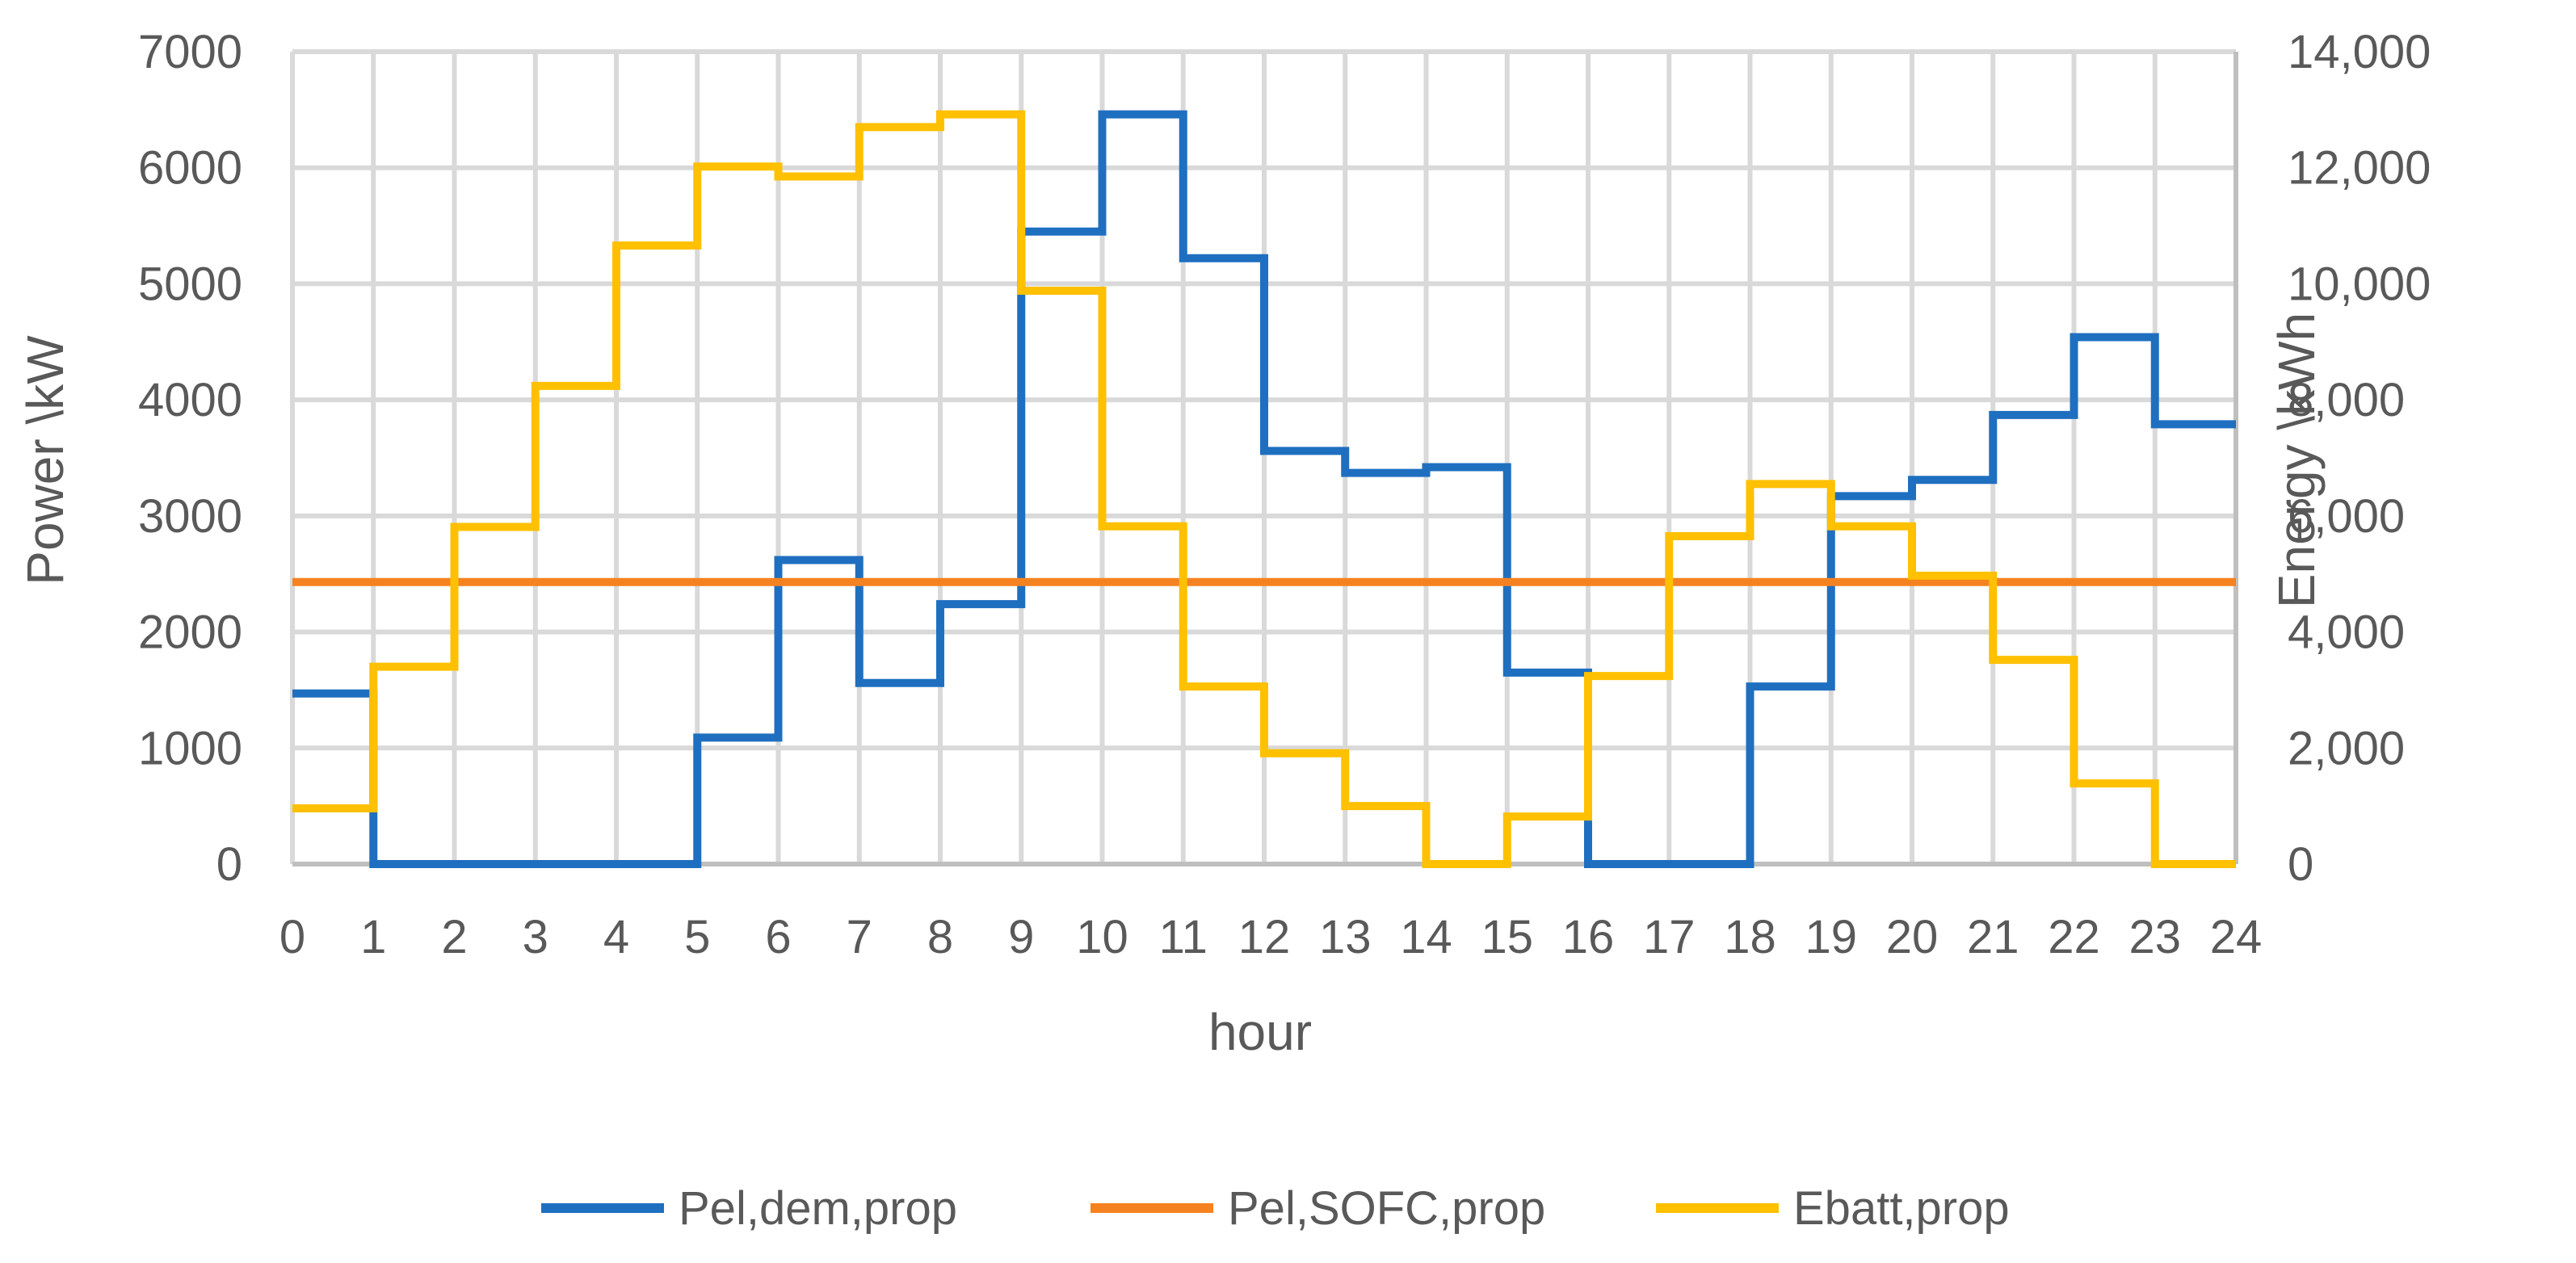  I want to click on x-tick-label: 21, so click(1993, 937).